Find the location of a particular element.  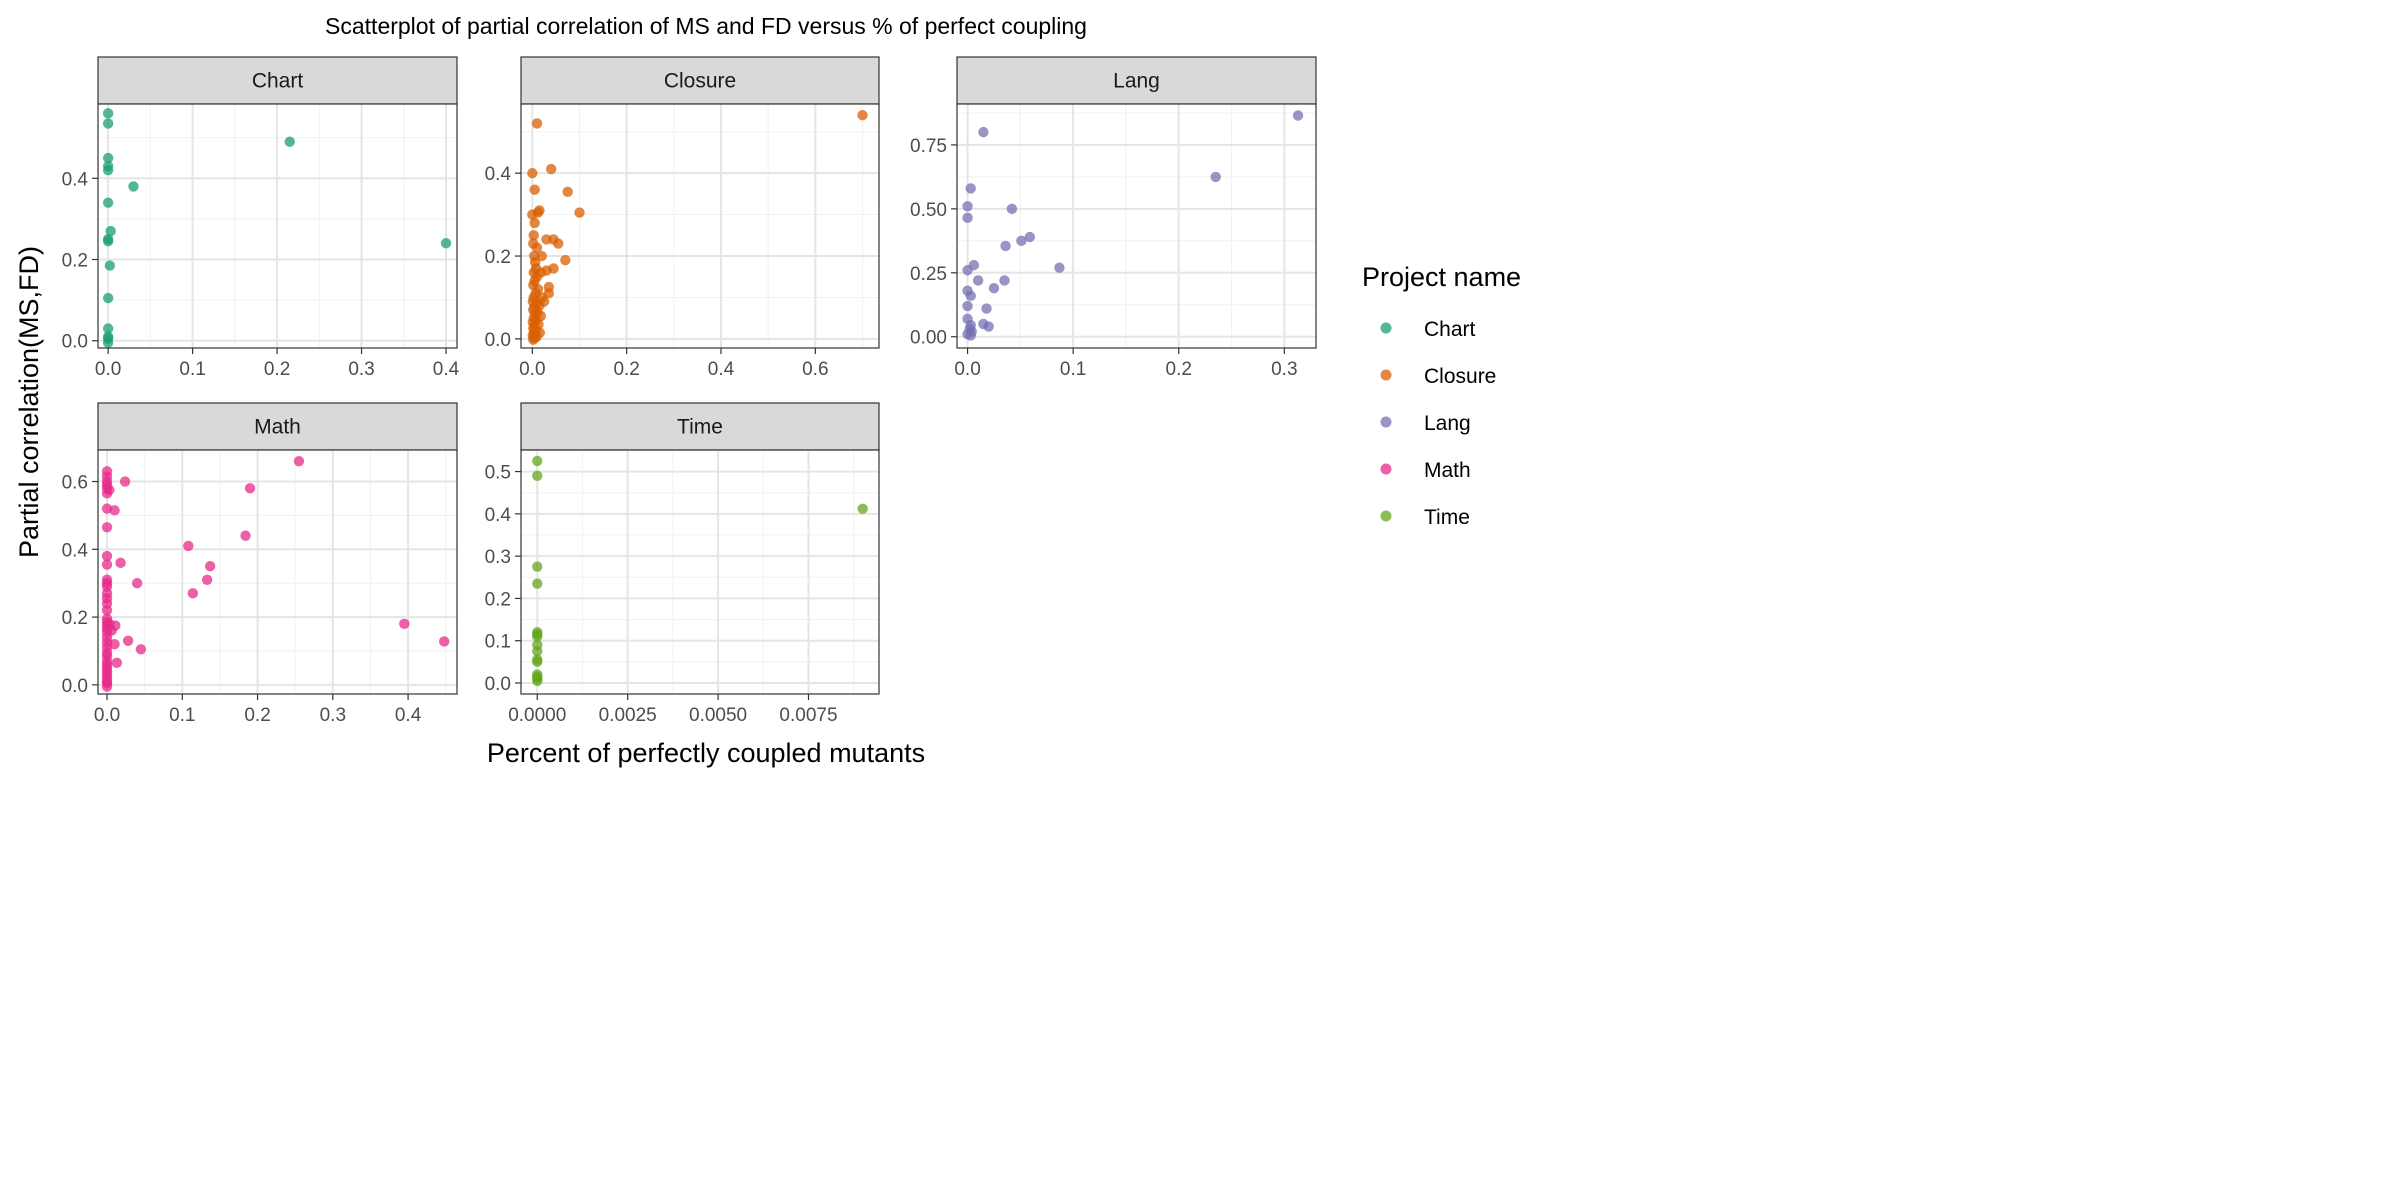

strip-label-math: Math is located at coordinates (277, 427).